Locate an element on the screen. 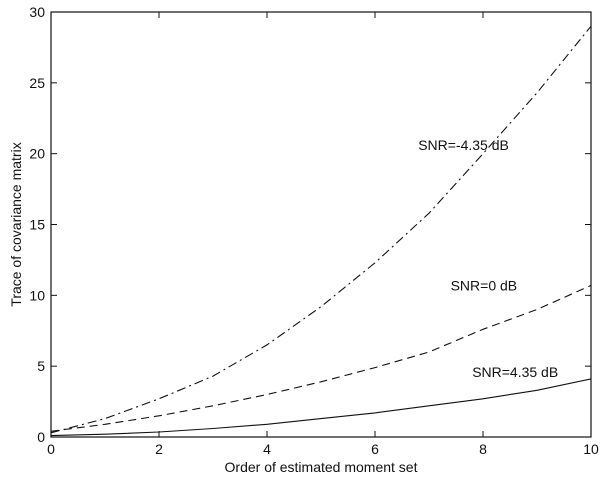 This screenshot has height=479, width=603. y-axis-label: Trace of covariance matrix is located at coordinates (16, 224).